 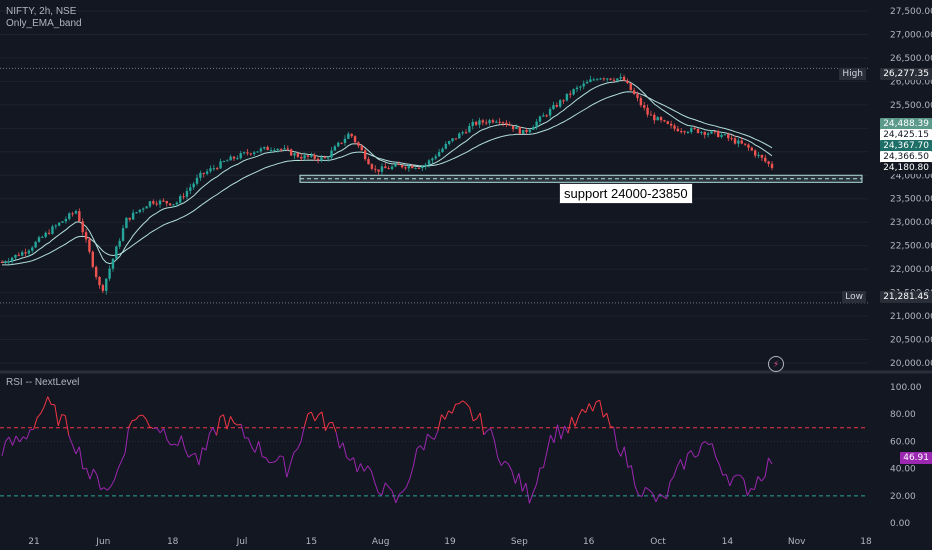 I want to click on support-annotation-label: support 24000-23850, so click(x=626, y=193).